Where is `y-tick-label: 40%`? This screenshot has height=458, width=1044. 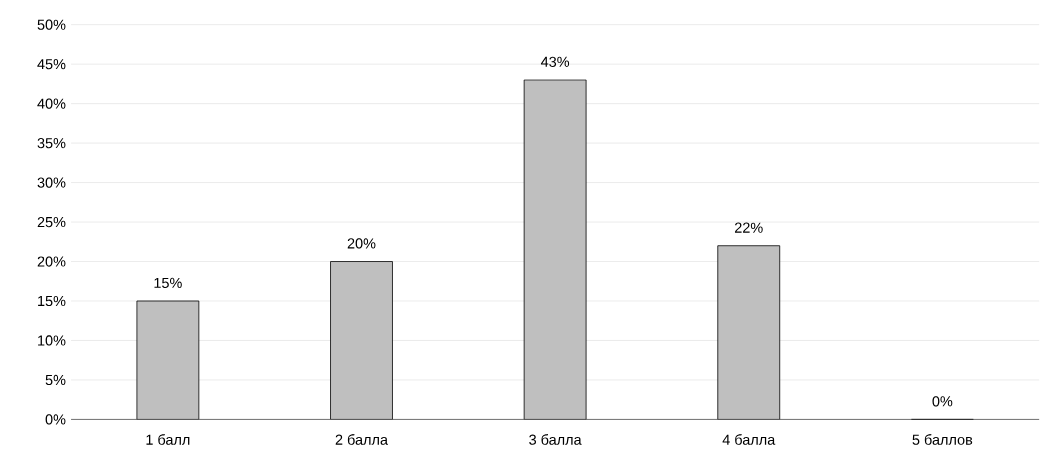
y-tick-label: 40% is located at coordinates (51, 103).